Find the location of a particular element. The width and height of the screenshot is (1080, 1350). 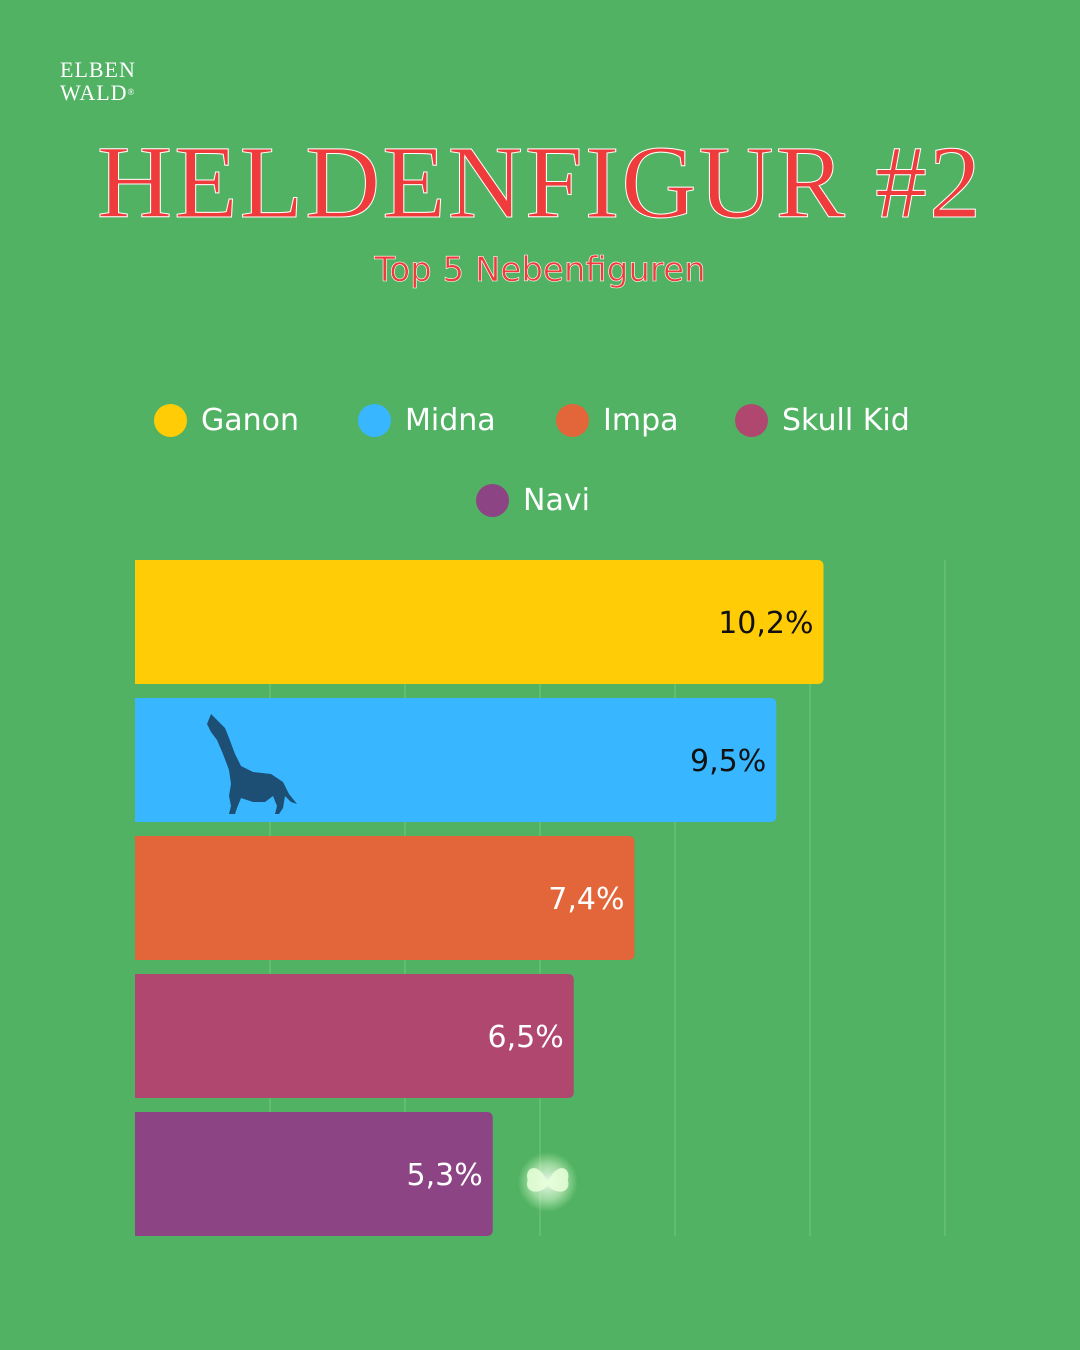

bar-navi is located at coordinates (314, 1174).